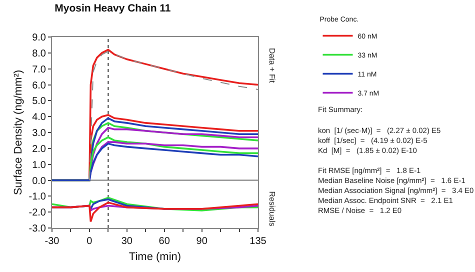 The width and height of the screenshot is (475, 272). Describe the element at coordinates (39, 165) in the screenshot. I see `y-tick-label: 1.0` at that location.